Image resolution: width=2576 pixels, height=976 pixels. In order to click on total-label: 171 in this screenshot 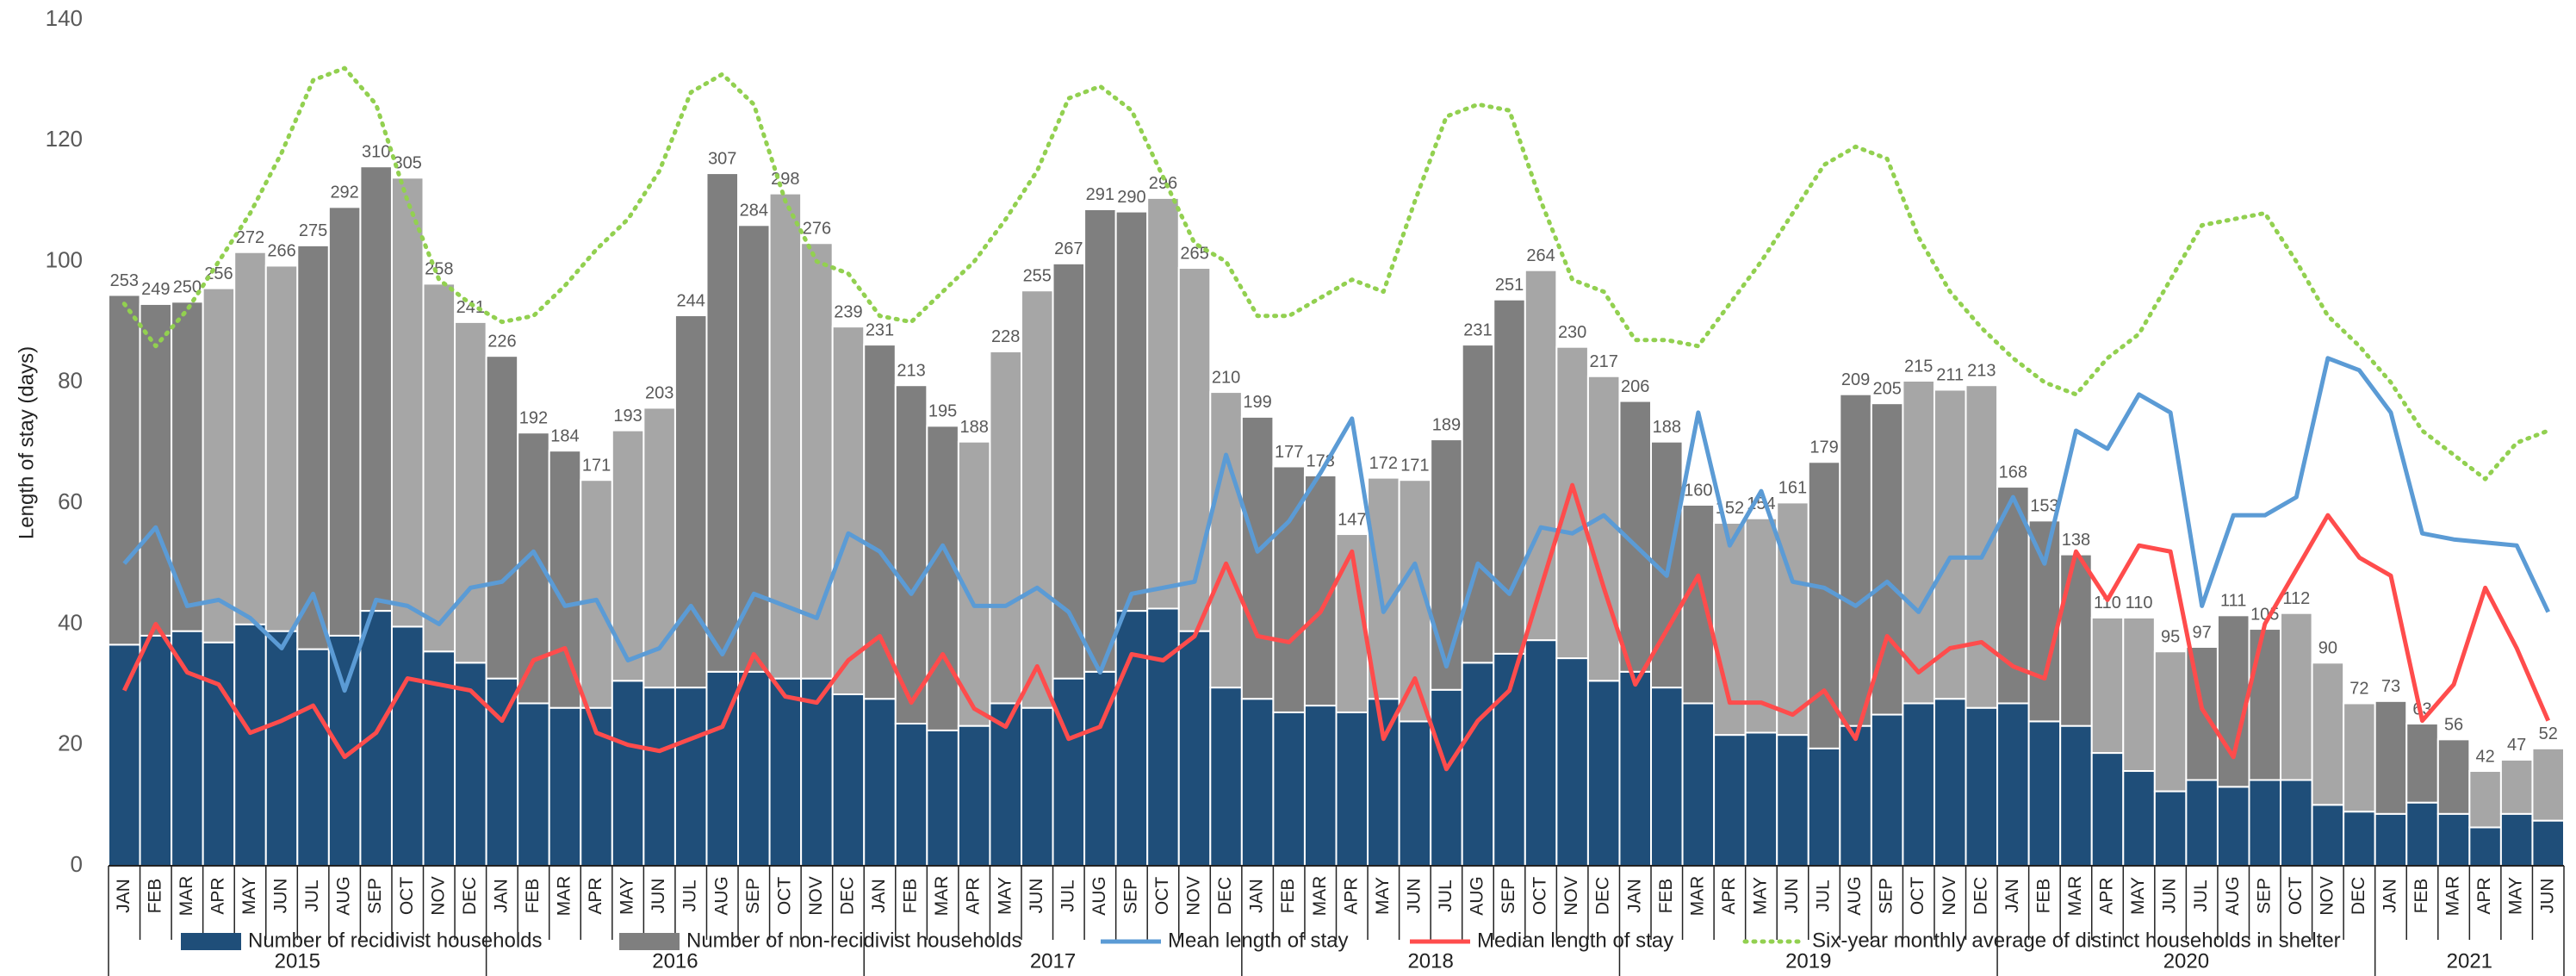, I will do `click(1414, 465)`.